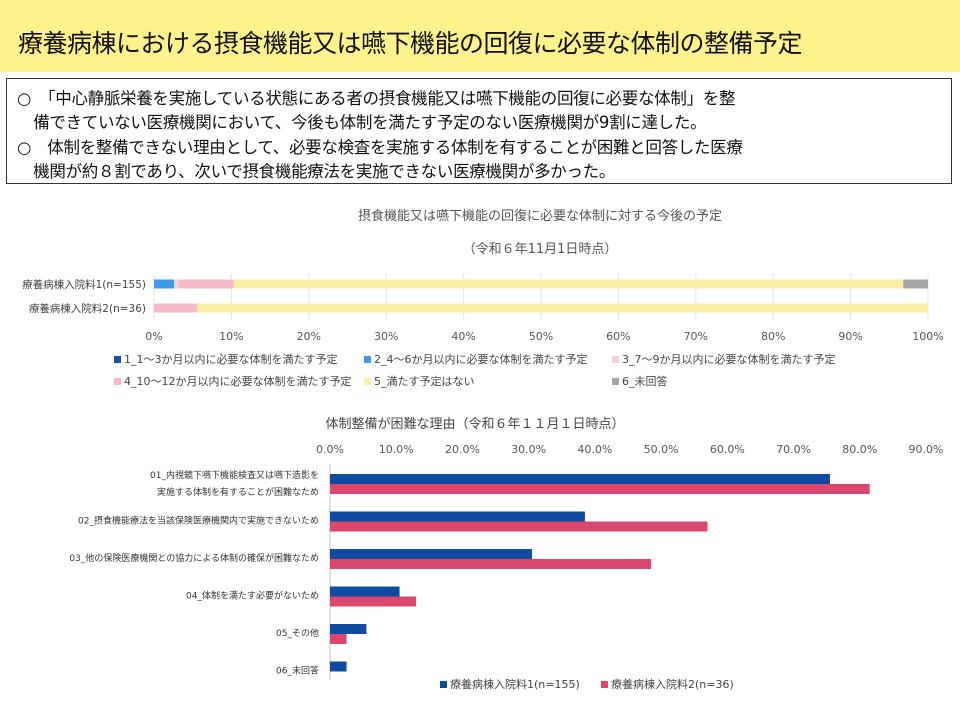 The width and height of the screenshot is (960, 720). What do you see at coordinates (153, 336) in the screenshot?
I see `chart1-x-tick: 0%` at bounding box center [153, 336].